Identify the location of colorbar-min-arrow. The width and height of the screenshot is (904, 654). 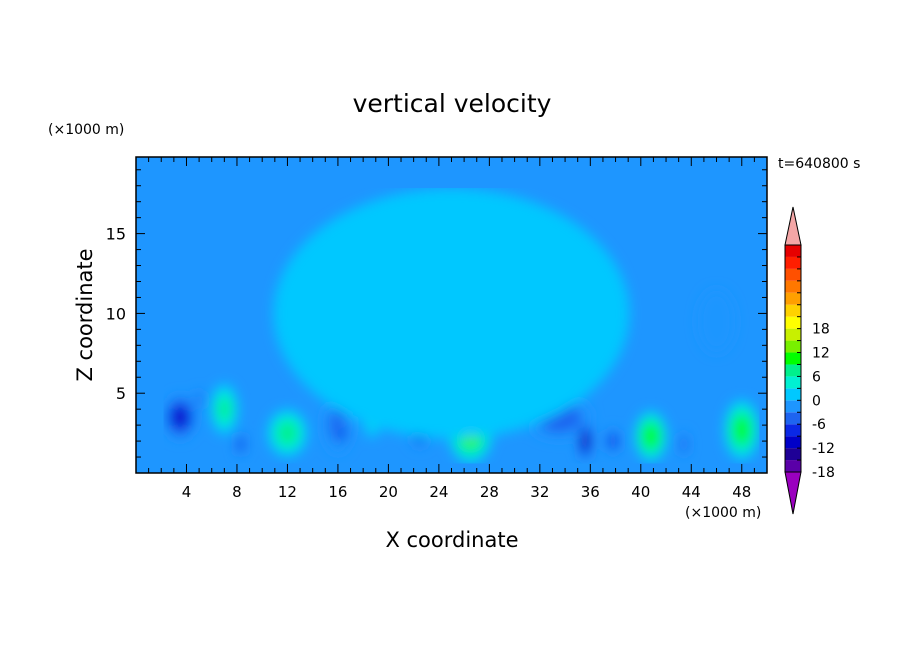
(793, 493).